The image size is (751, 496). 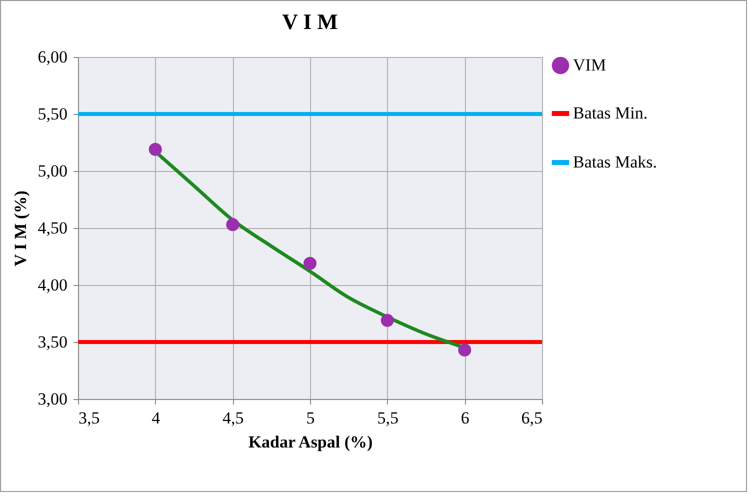 I want to click on x-axis-title: Kadar Aspal (%), so click(x=310, y=442).